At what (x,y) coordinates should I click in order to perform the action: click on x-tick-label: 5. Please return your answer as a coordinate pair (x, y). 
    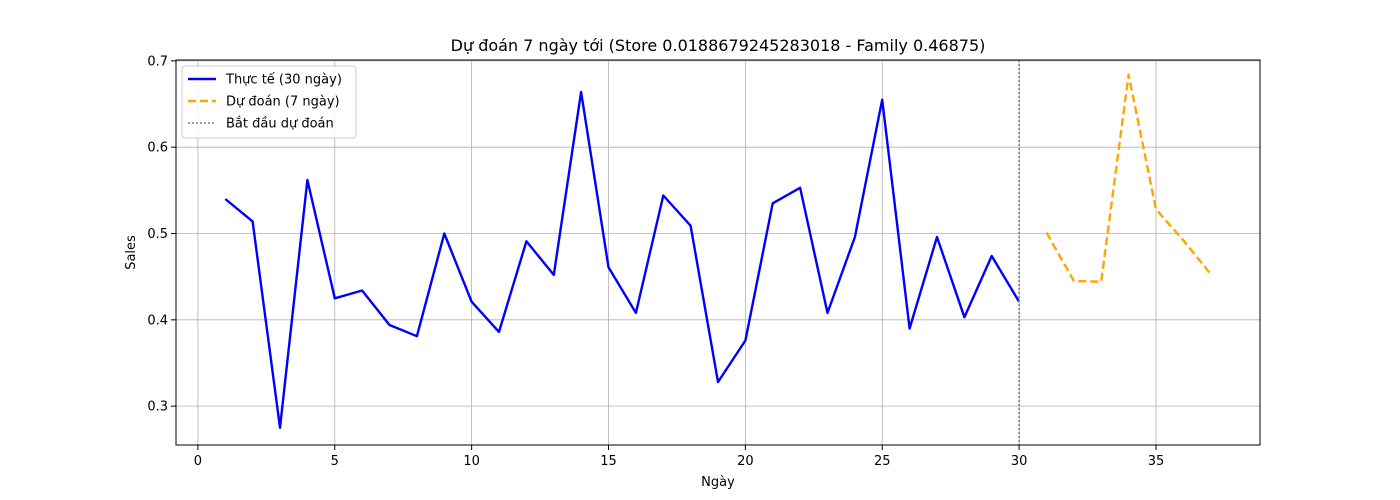
    Looking at the image, I should click on (335, 461).